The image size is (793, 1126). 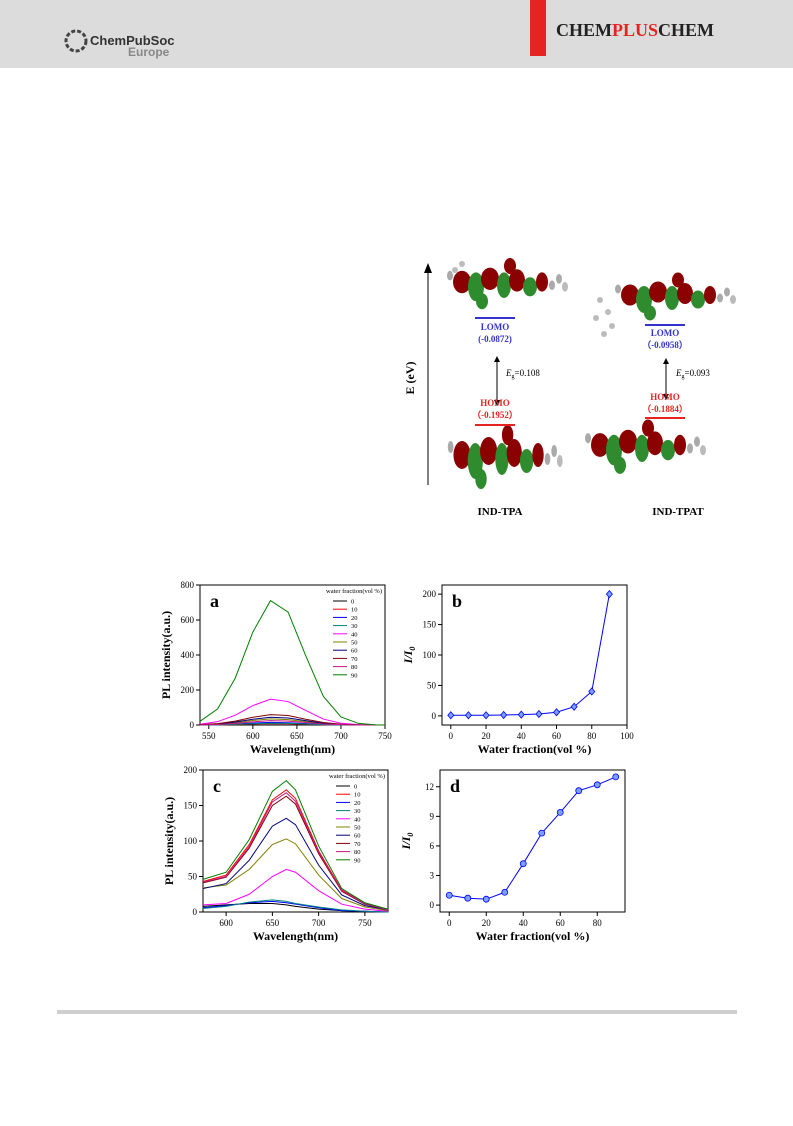 What do you see at coordinates (432, 685) in the screenshot?
I see `y-tick-label: 50` at bounding box center [432, 685].